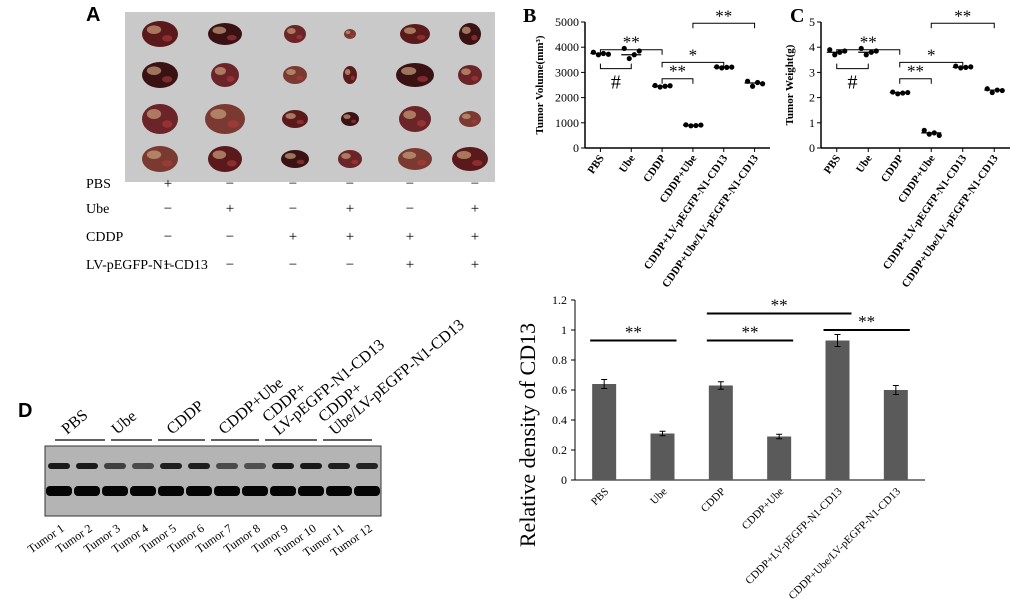 The width and height of the screenshot is (1020, 616). Describe the element at coordinates (527, 435) in the screenshot. I see `y-axis-label: Relative density of CD13` at that location.